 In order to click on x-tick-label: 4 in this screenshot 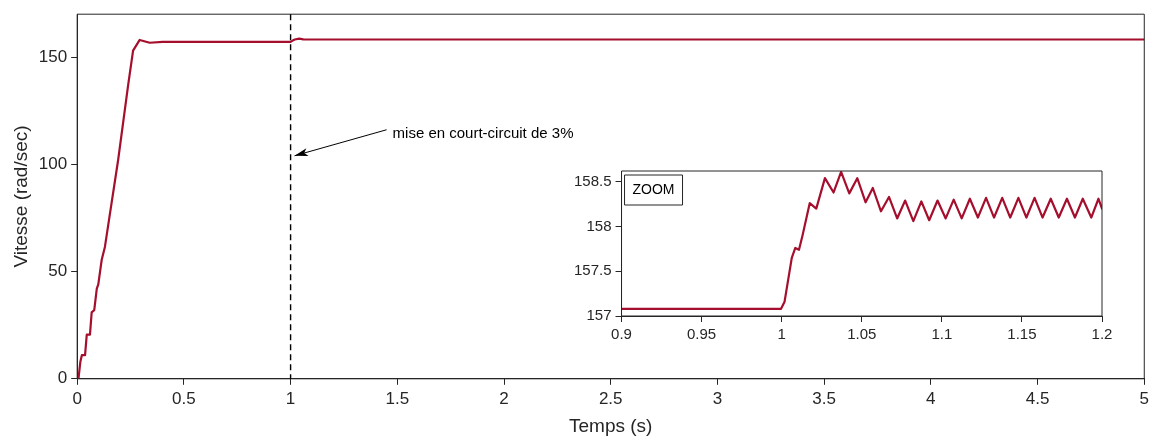, I will do `click(931, 398)`.